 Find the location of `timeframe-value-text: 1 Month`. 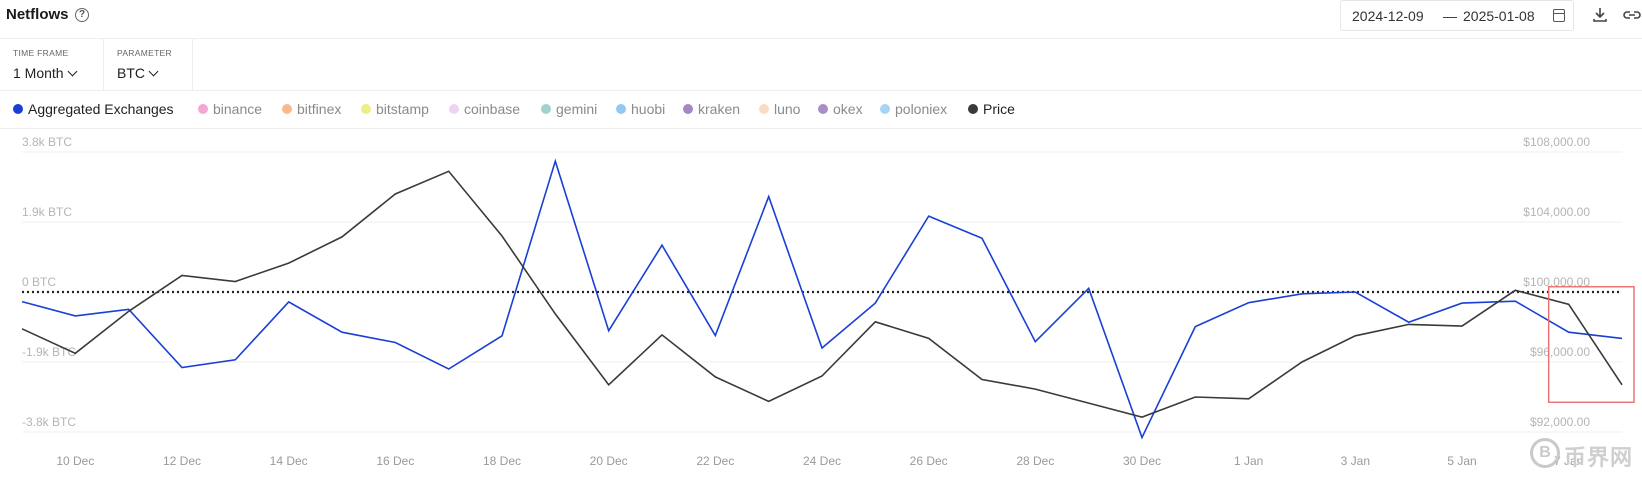

timeframe-value-text: 1 Month is located at coordinates (38, 73).